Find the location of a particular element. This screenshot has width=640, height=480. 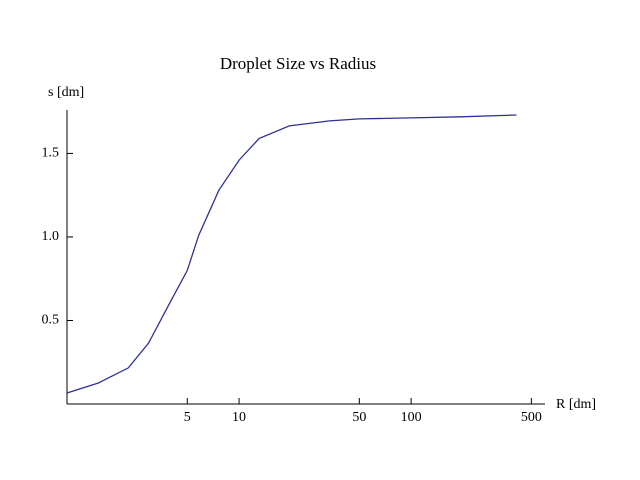

x-tick-label: 10 is located at coordinates (239, 417).